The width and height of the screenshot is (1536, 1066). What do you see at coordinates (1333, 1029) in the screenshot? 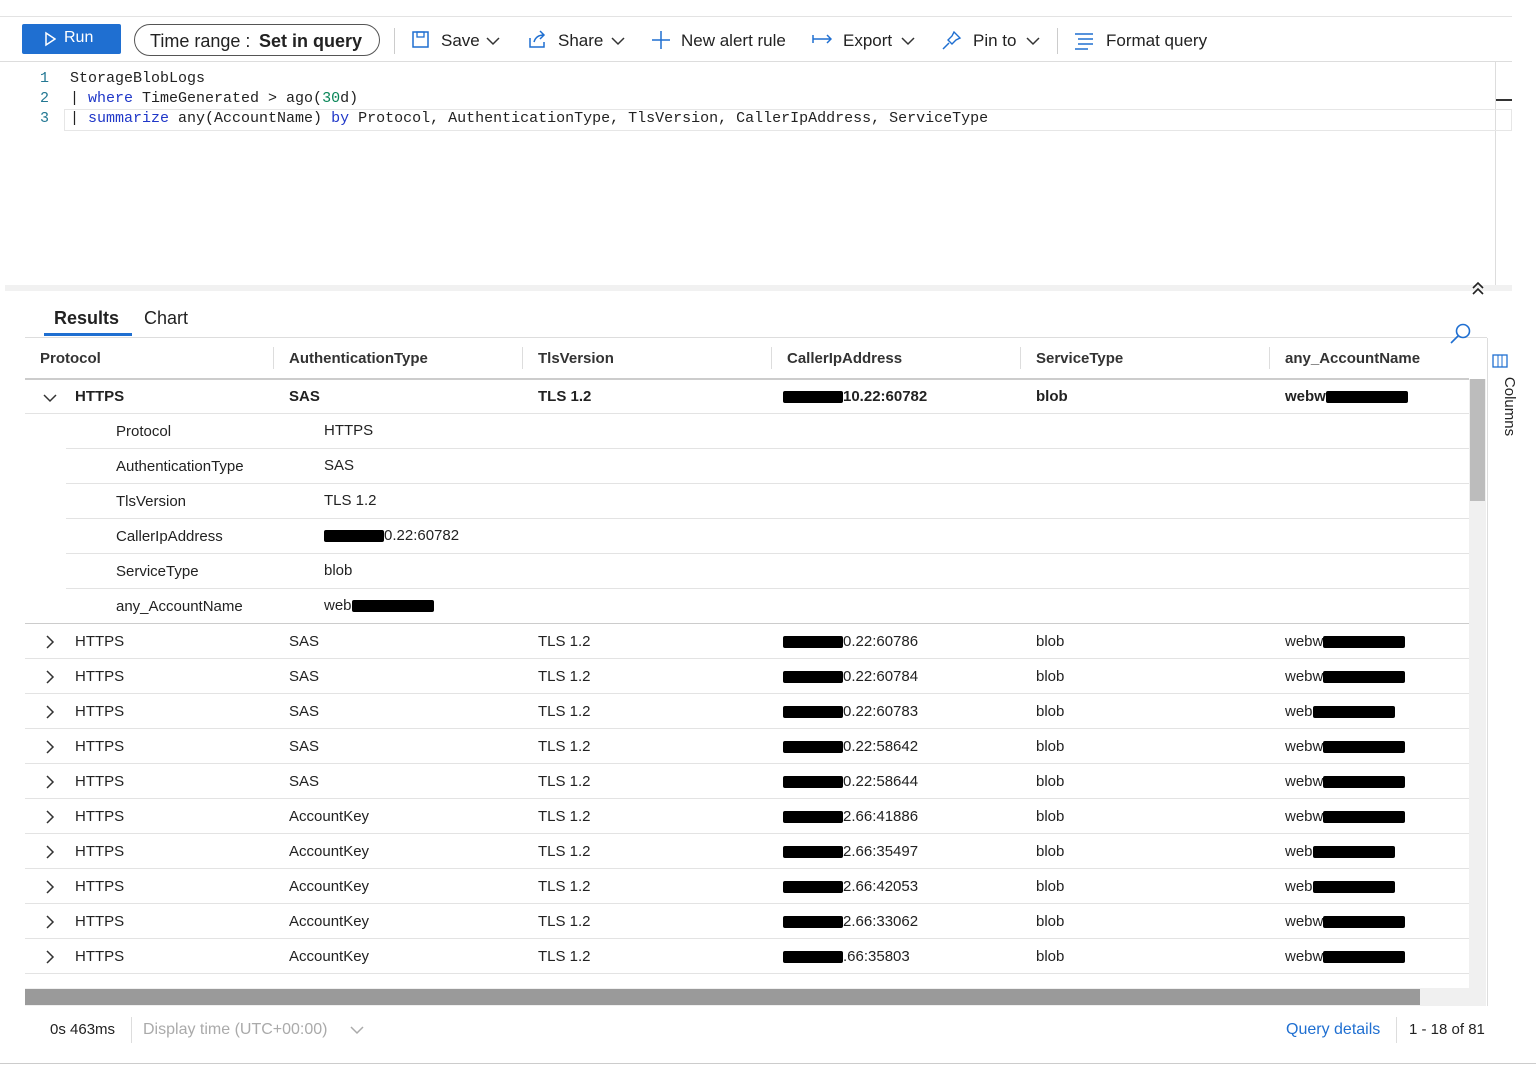
I see `query-details: Query details` at bounding box center [1333, 1029].